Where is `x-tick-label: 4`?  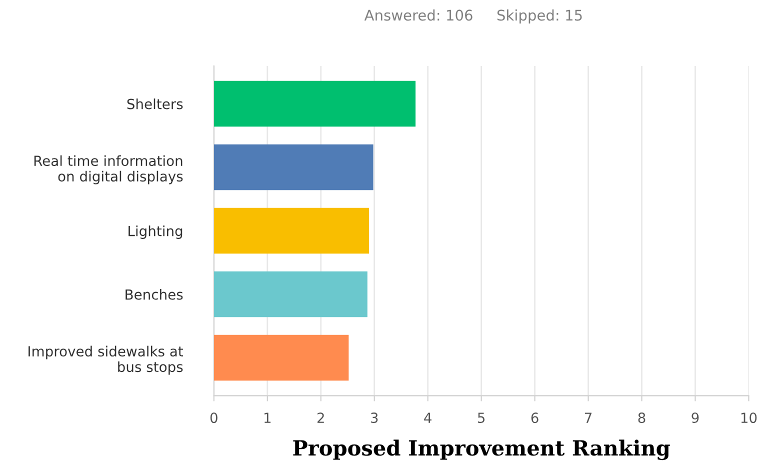 x-tick-label: 4 is located at coordinates (428, 417).